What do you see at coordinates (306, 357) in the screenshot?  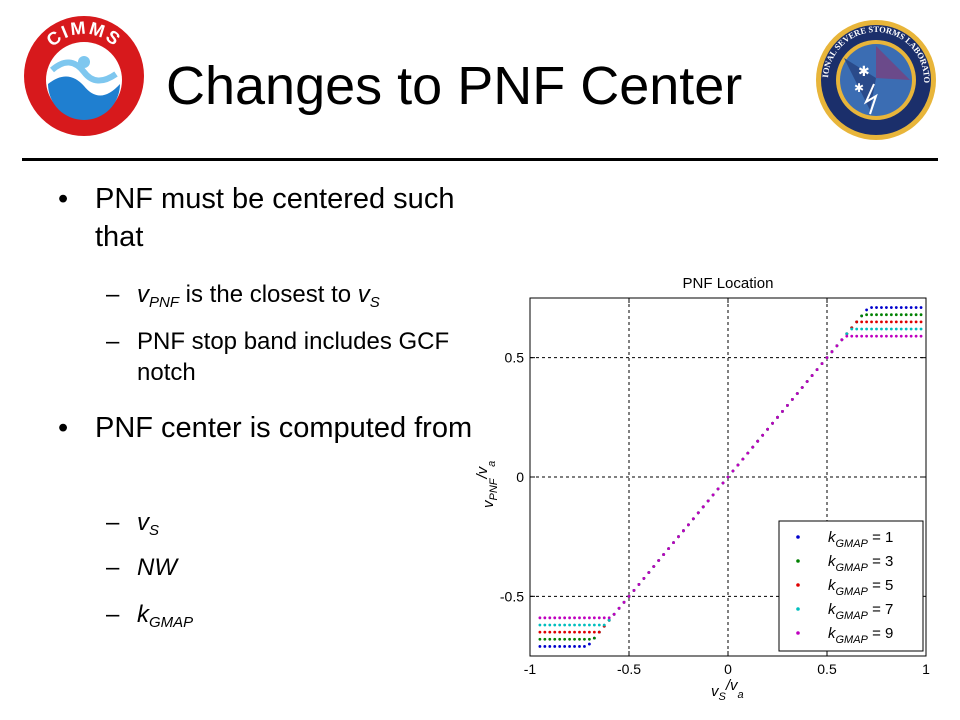 I see `sub-stopband: – PNF stop band includes GCF notch` at bounding box center [306, 357].